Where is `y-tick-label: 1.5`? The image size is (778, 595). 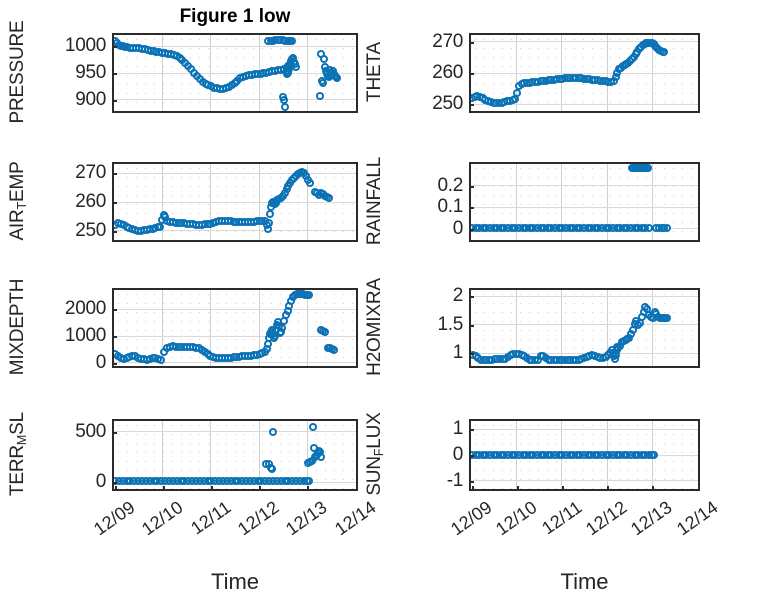 y-tick-label: 1.5 is located at coordinates (450, 324).